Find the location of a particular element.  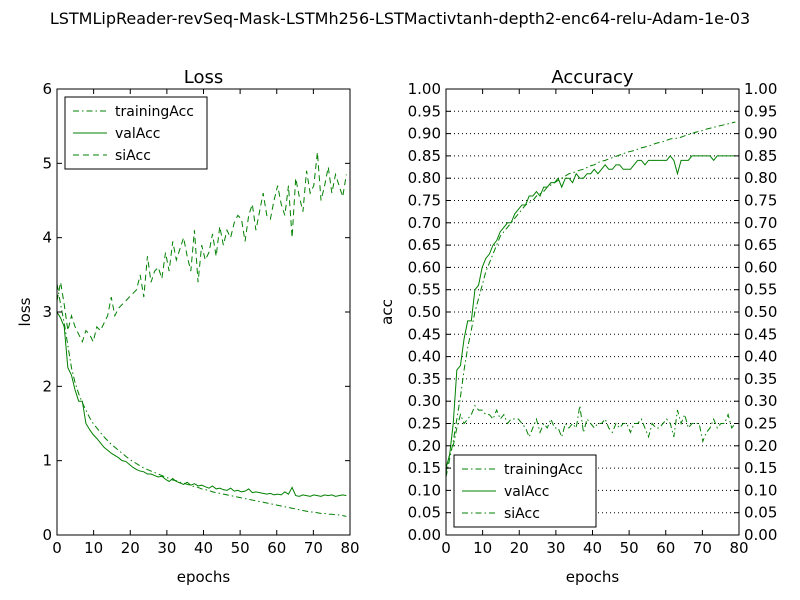

accuracy-xtick-label: 30 is located at coordinates (555, 548).